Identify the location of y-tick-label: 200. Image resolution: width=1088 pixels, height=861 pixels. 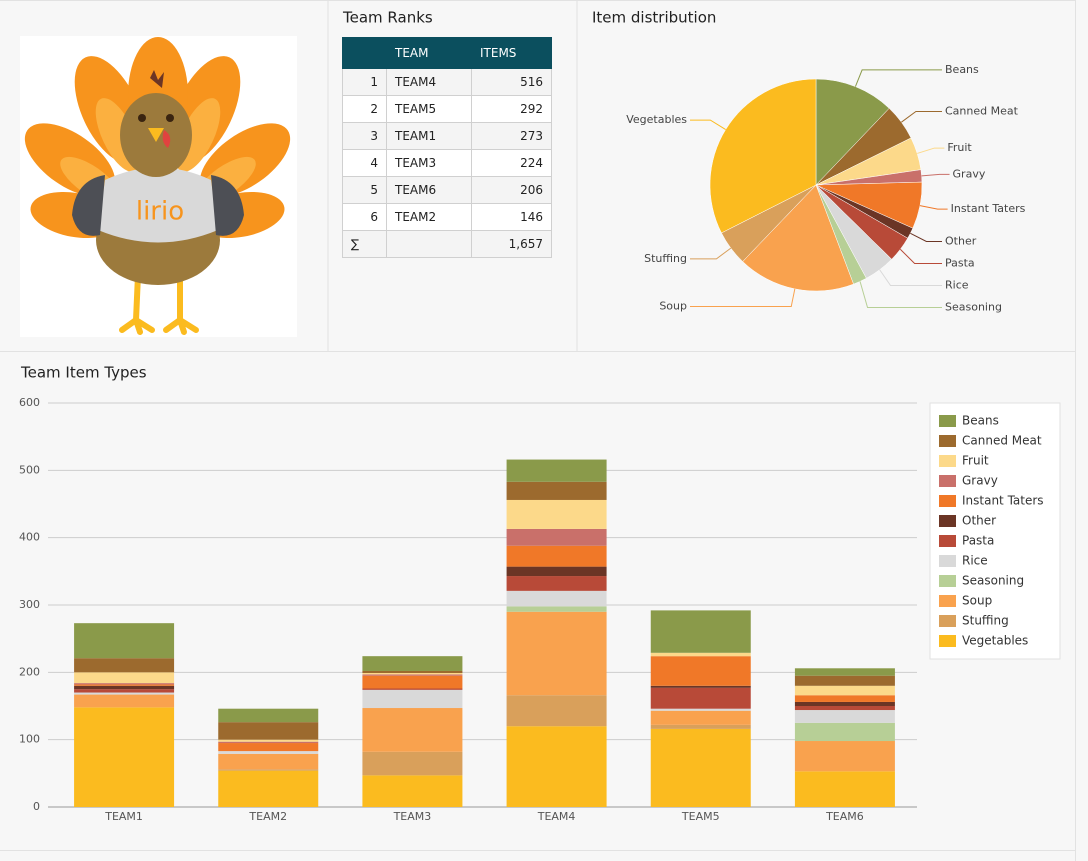
(29, 671).